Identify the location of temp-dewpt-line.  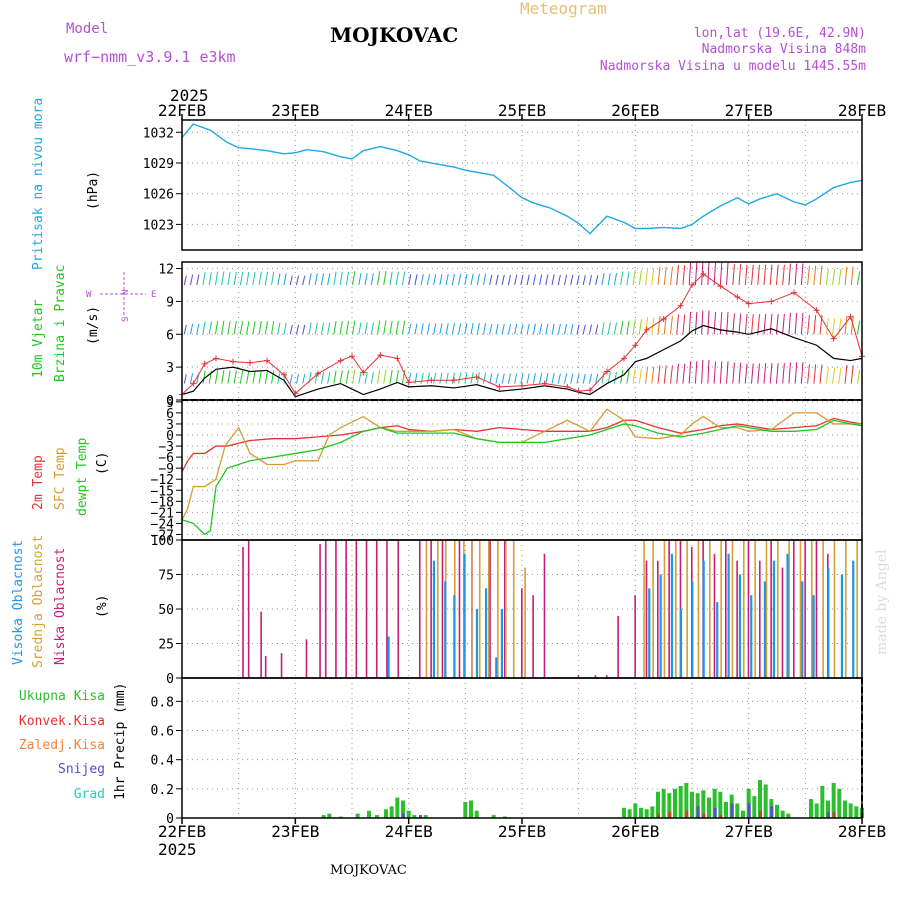
(522, 477).